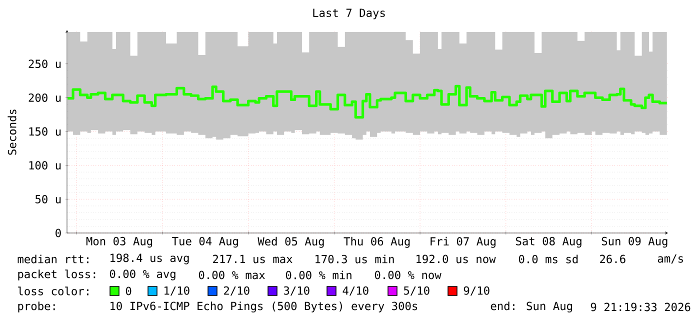  Describe the element at coordinates (48, 199) in the screenshot. I see `y-tick-label: 50 u` at that location.